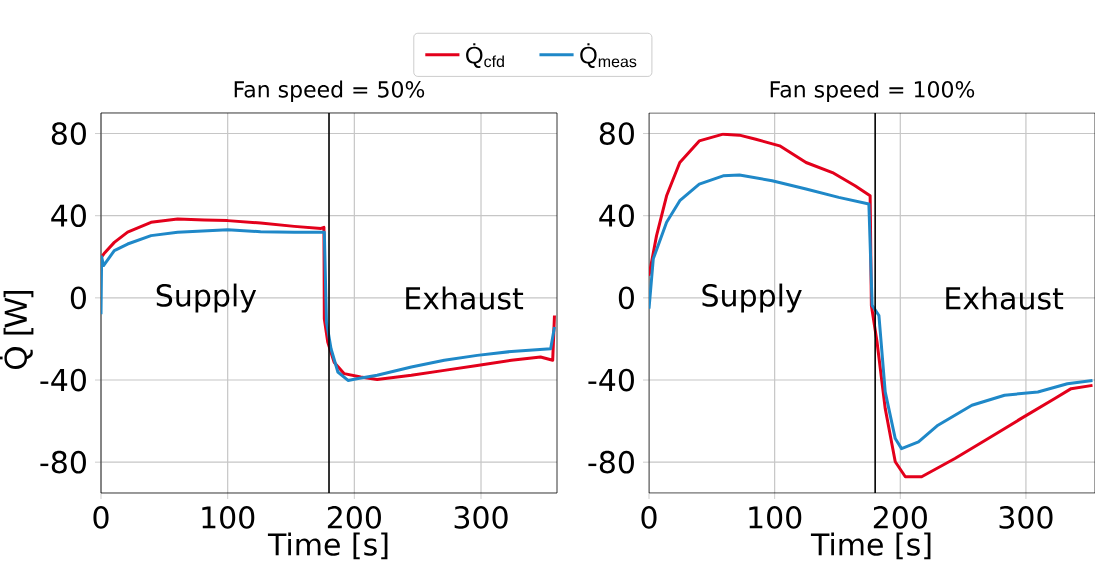 The width and height of the screenshot is (1095, 573). Describe the element at coordinates (329, 91) in the screenshot. I see `chart-title: Fan speed = 50%` at that location.